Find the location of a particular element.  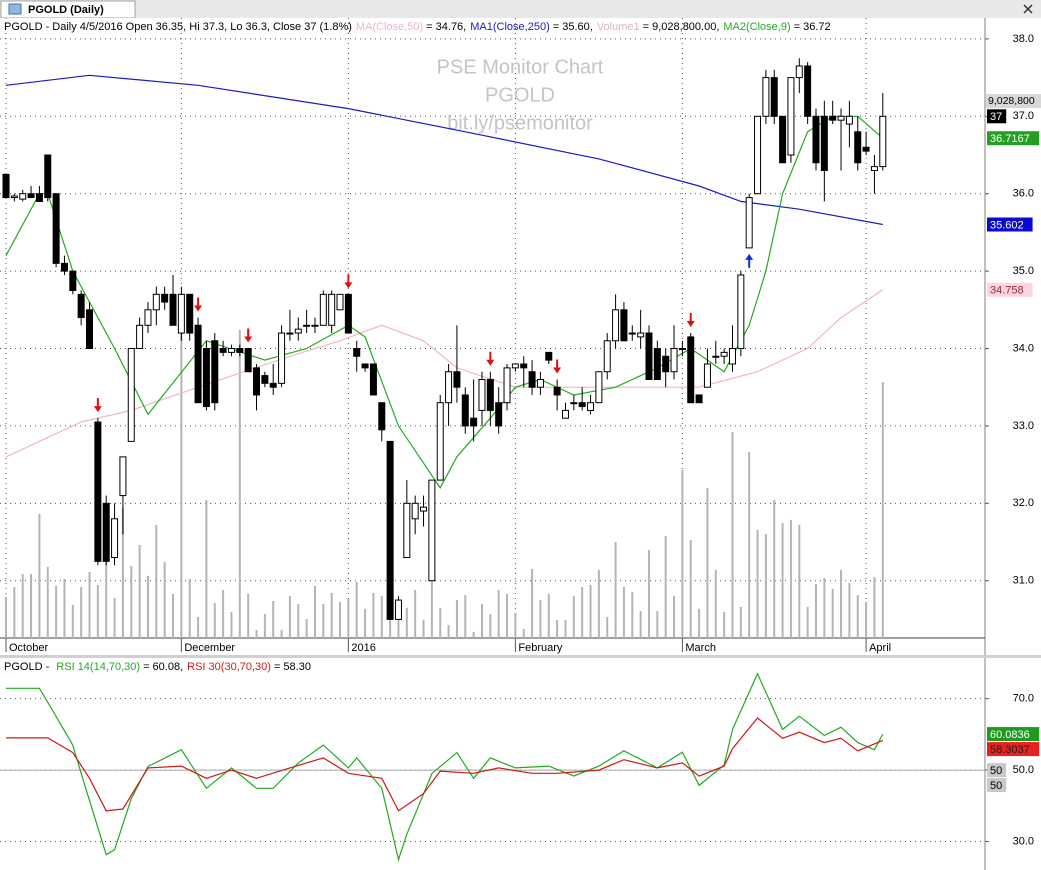

volume-flag is located at coordinates (1013, 101).